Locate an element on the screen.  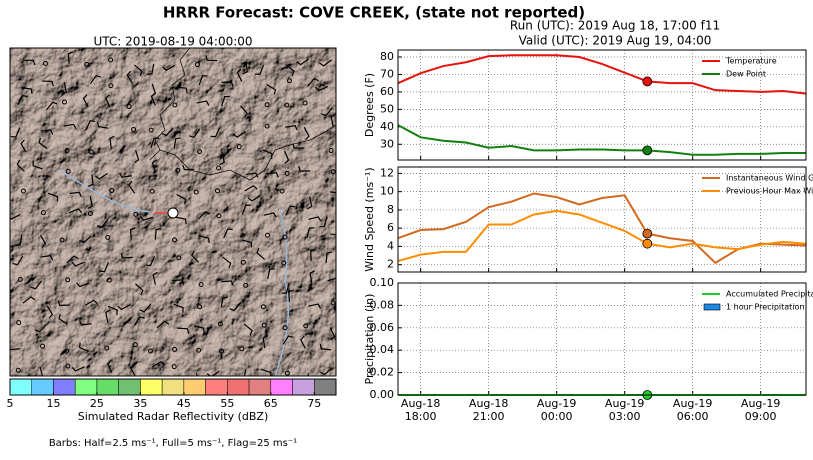
colorbar-tick-label: 75 is located at coordinates (314, 403).